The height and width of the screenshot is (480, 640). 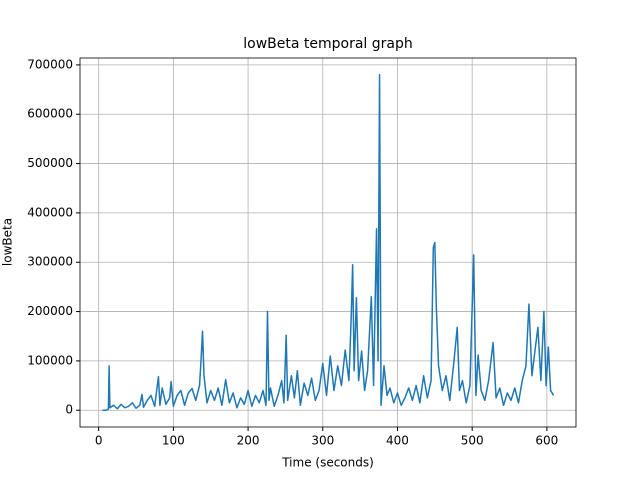 What do you see at coordinates (50, 360) in the screenshot?
I see `y-tick-label: 100000` at bounding box center [50, 360].